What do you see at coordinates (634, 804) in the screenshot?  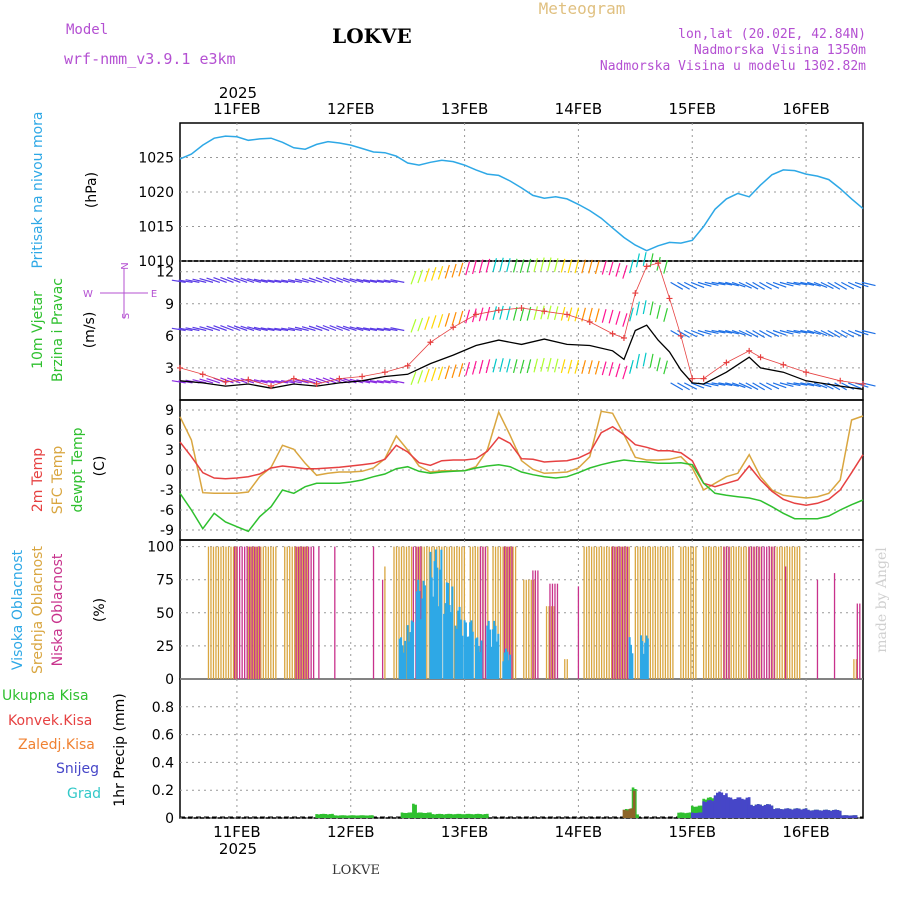 I see `zaledj-precip-bar` at bounding box center [634, 804].